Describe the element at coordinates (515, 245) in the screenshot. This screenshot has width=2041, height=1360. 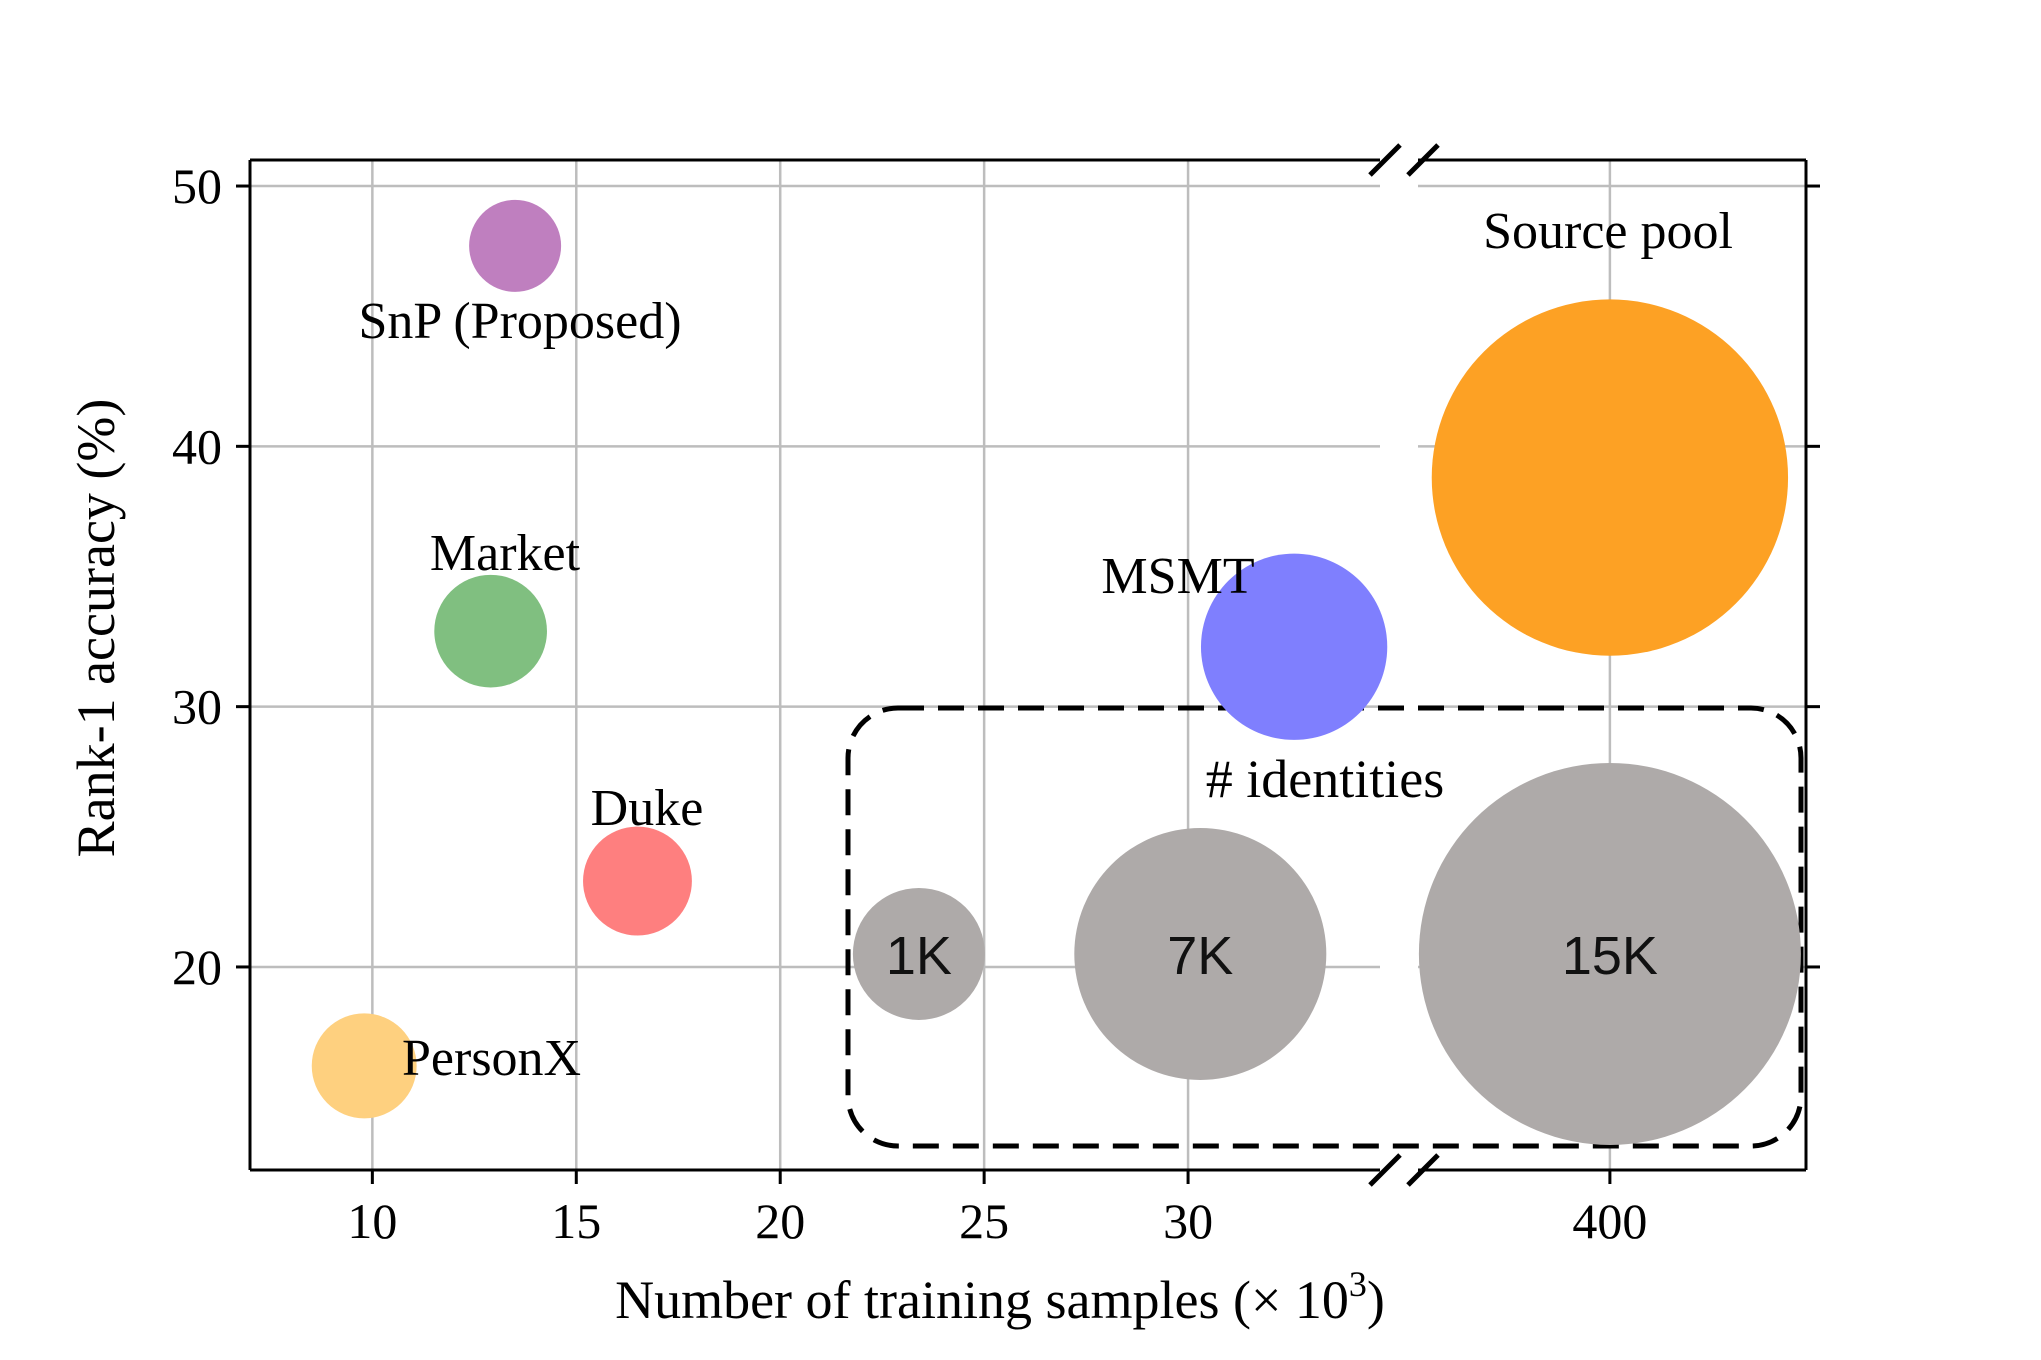
I see `data-point-snp-proposed` at that location.